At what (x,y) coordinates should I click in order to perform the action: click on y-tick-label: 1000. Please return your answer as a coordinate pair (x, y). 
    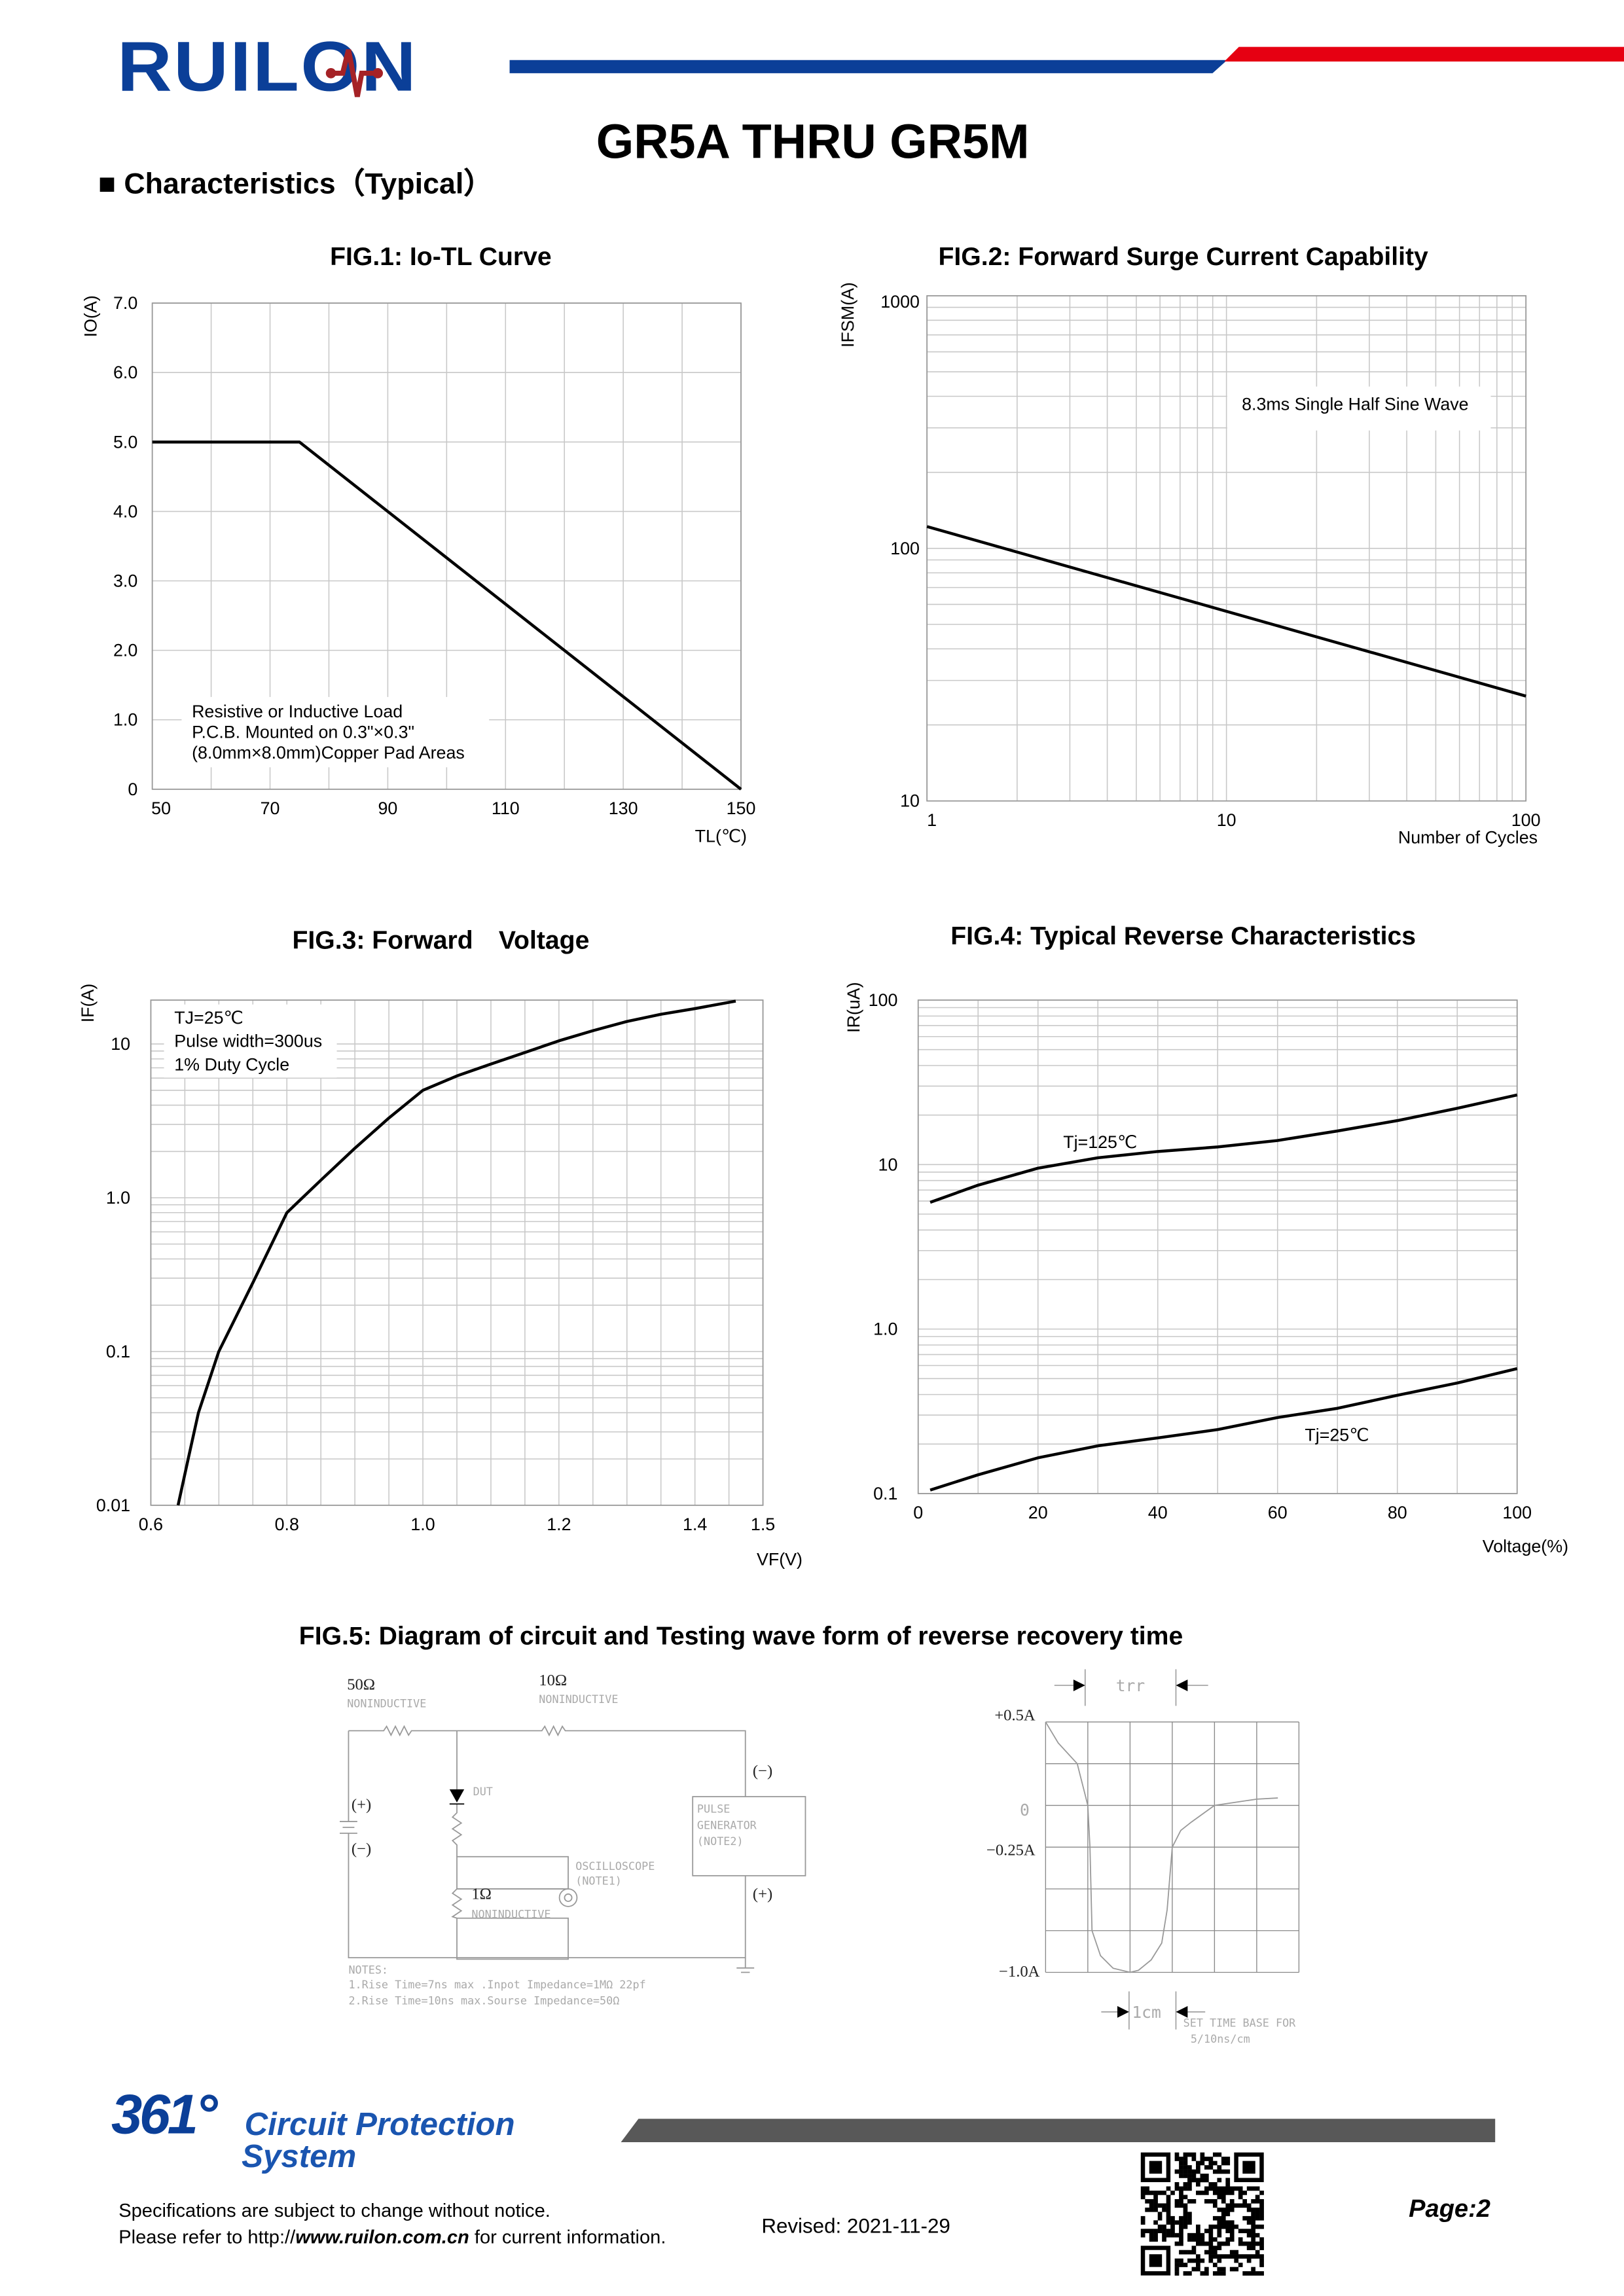
    Looking at the image, I should click on (900, 302).